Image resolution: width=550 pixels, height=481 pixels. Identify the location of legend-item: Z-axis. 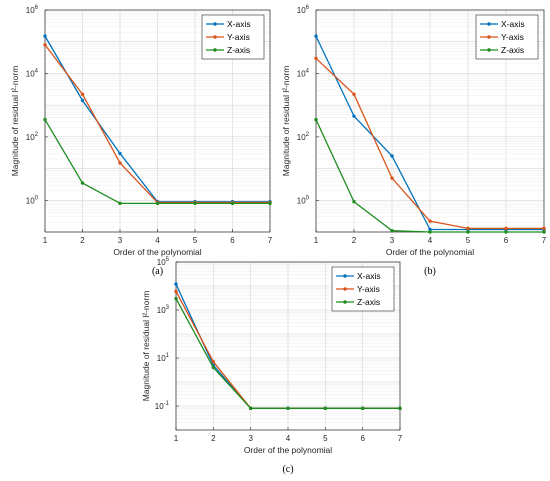
(228, 50).